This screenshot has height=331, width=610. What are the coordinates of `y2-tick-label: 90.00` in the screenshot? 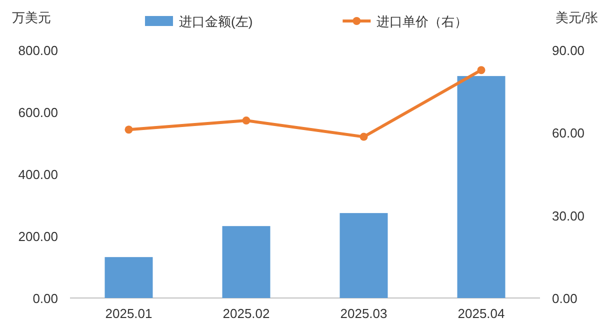 It's located at (568, 50).